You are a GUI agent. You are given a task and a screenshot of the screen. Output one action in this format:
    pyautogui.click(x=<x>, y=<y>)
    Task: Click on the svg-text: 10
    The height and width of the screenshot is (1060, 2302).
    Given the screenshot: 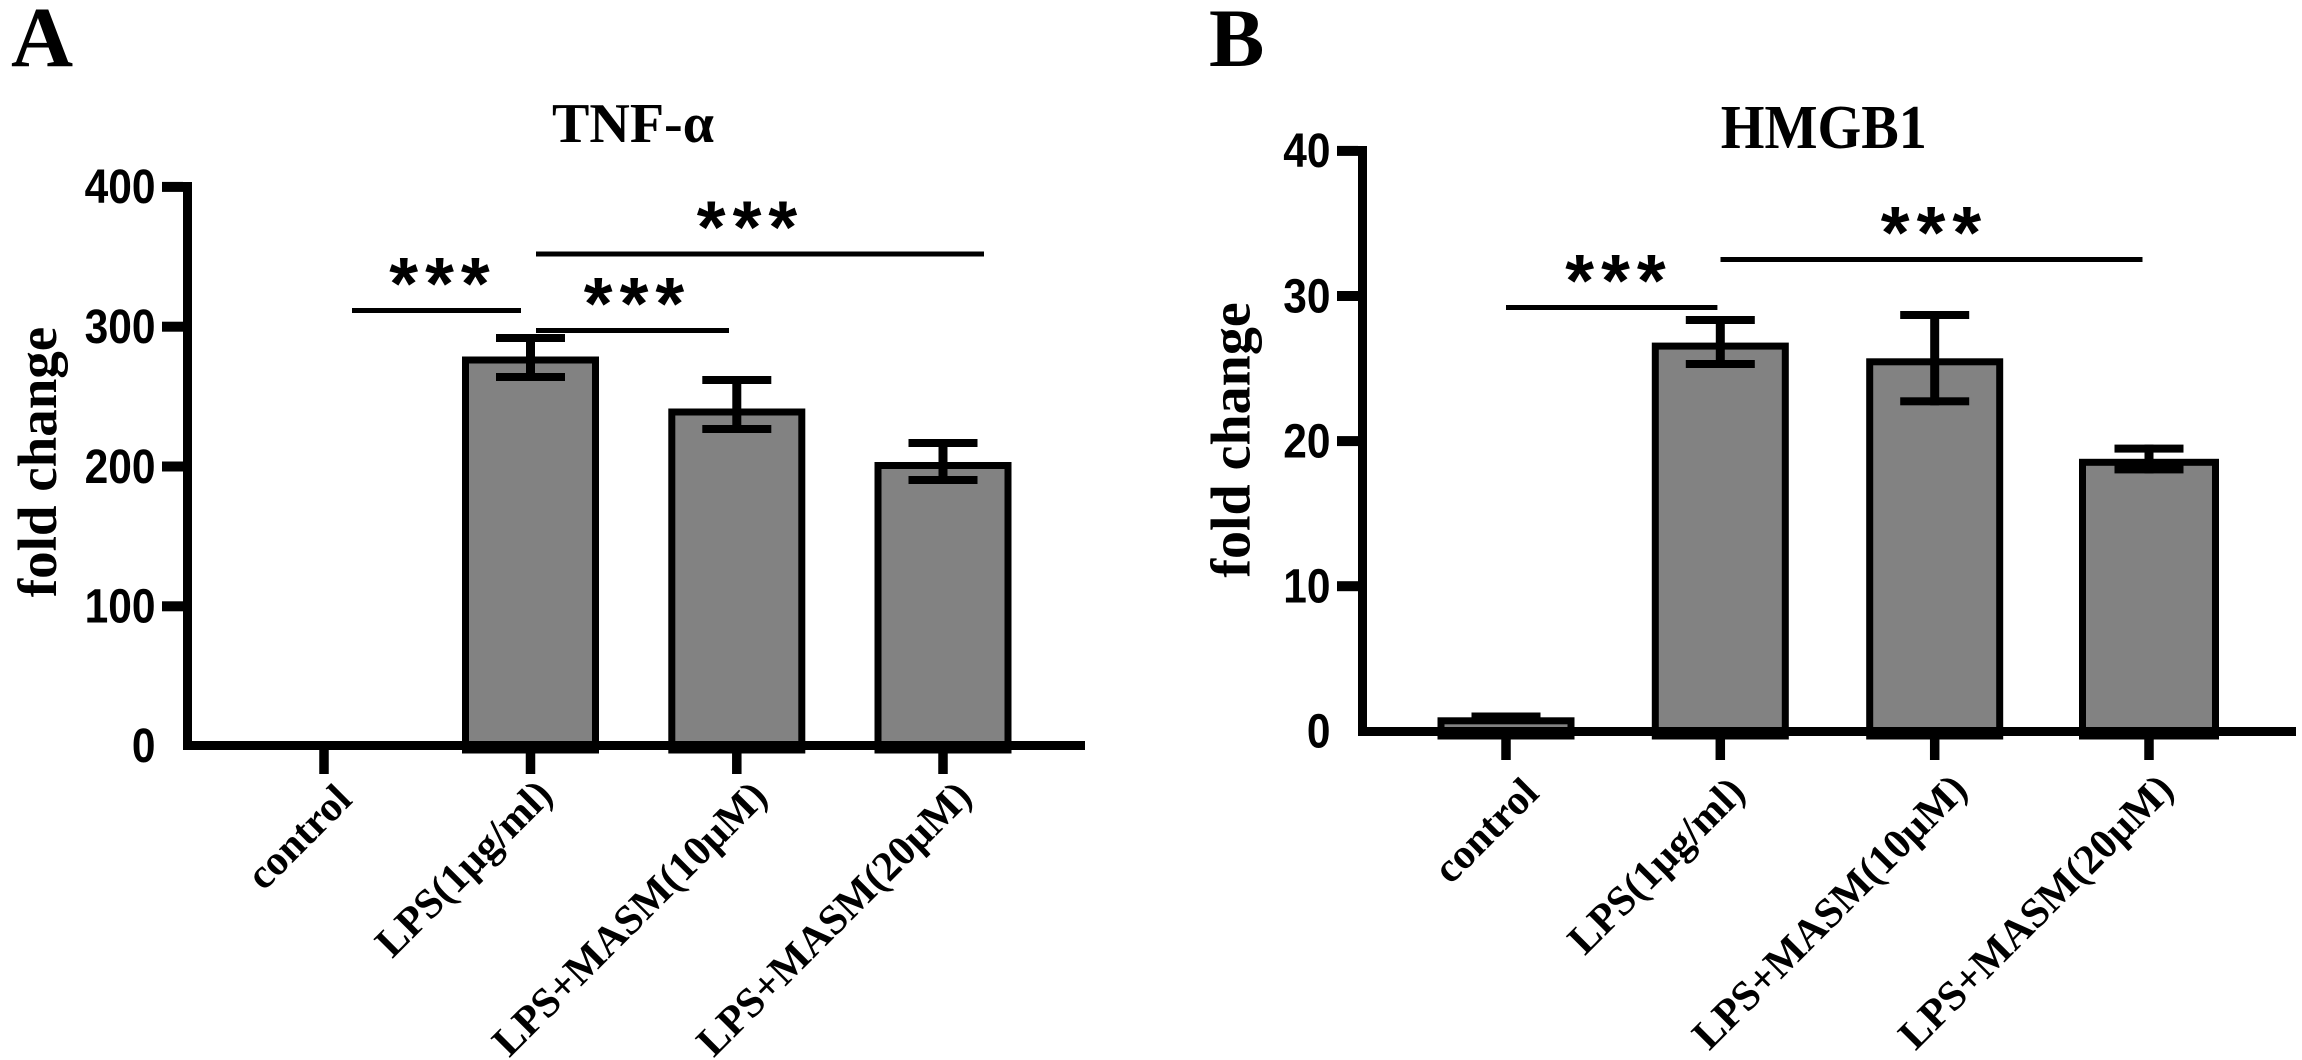 What is the action you would take?
    pyautogui.click(x=1306, y=587)
    